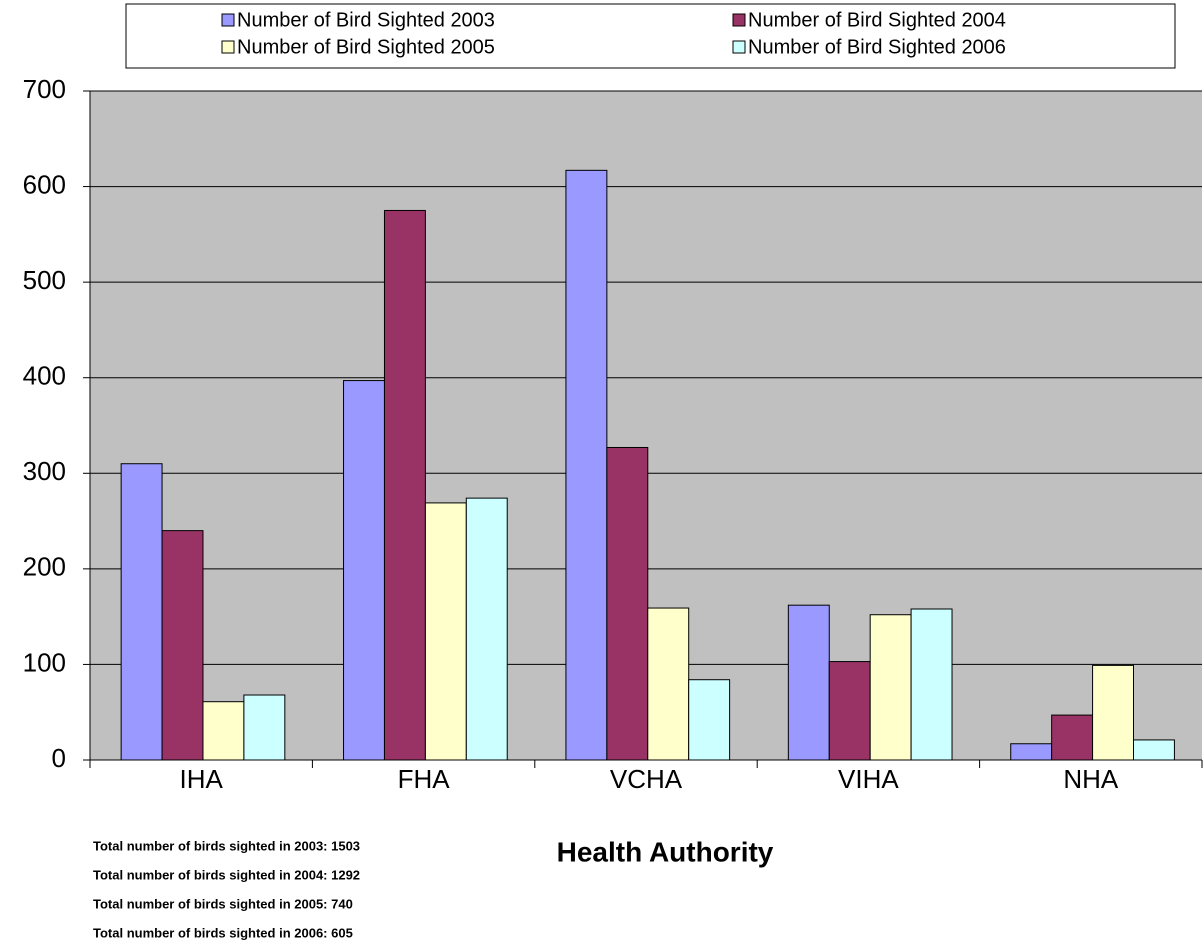 This screenshot has height=943, width=1203. I want to click on y-tick-label: 700, so click(44, 89).